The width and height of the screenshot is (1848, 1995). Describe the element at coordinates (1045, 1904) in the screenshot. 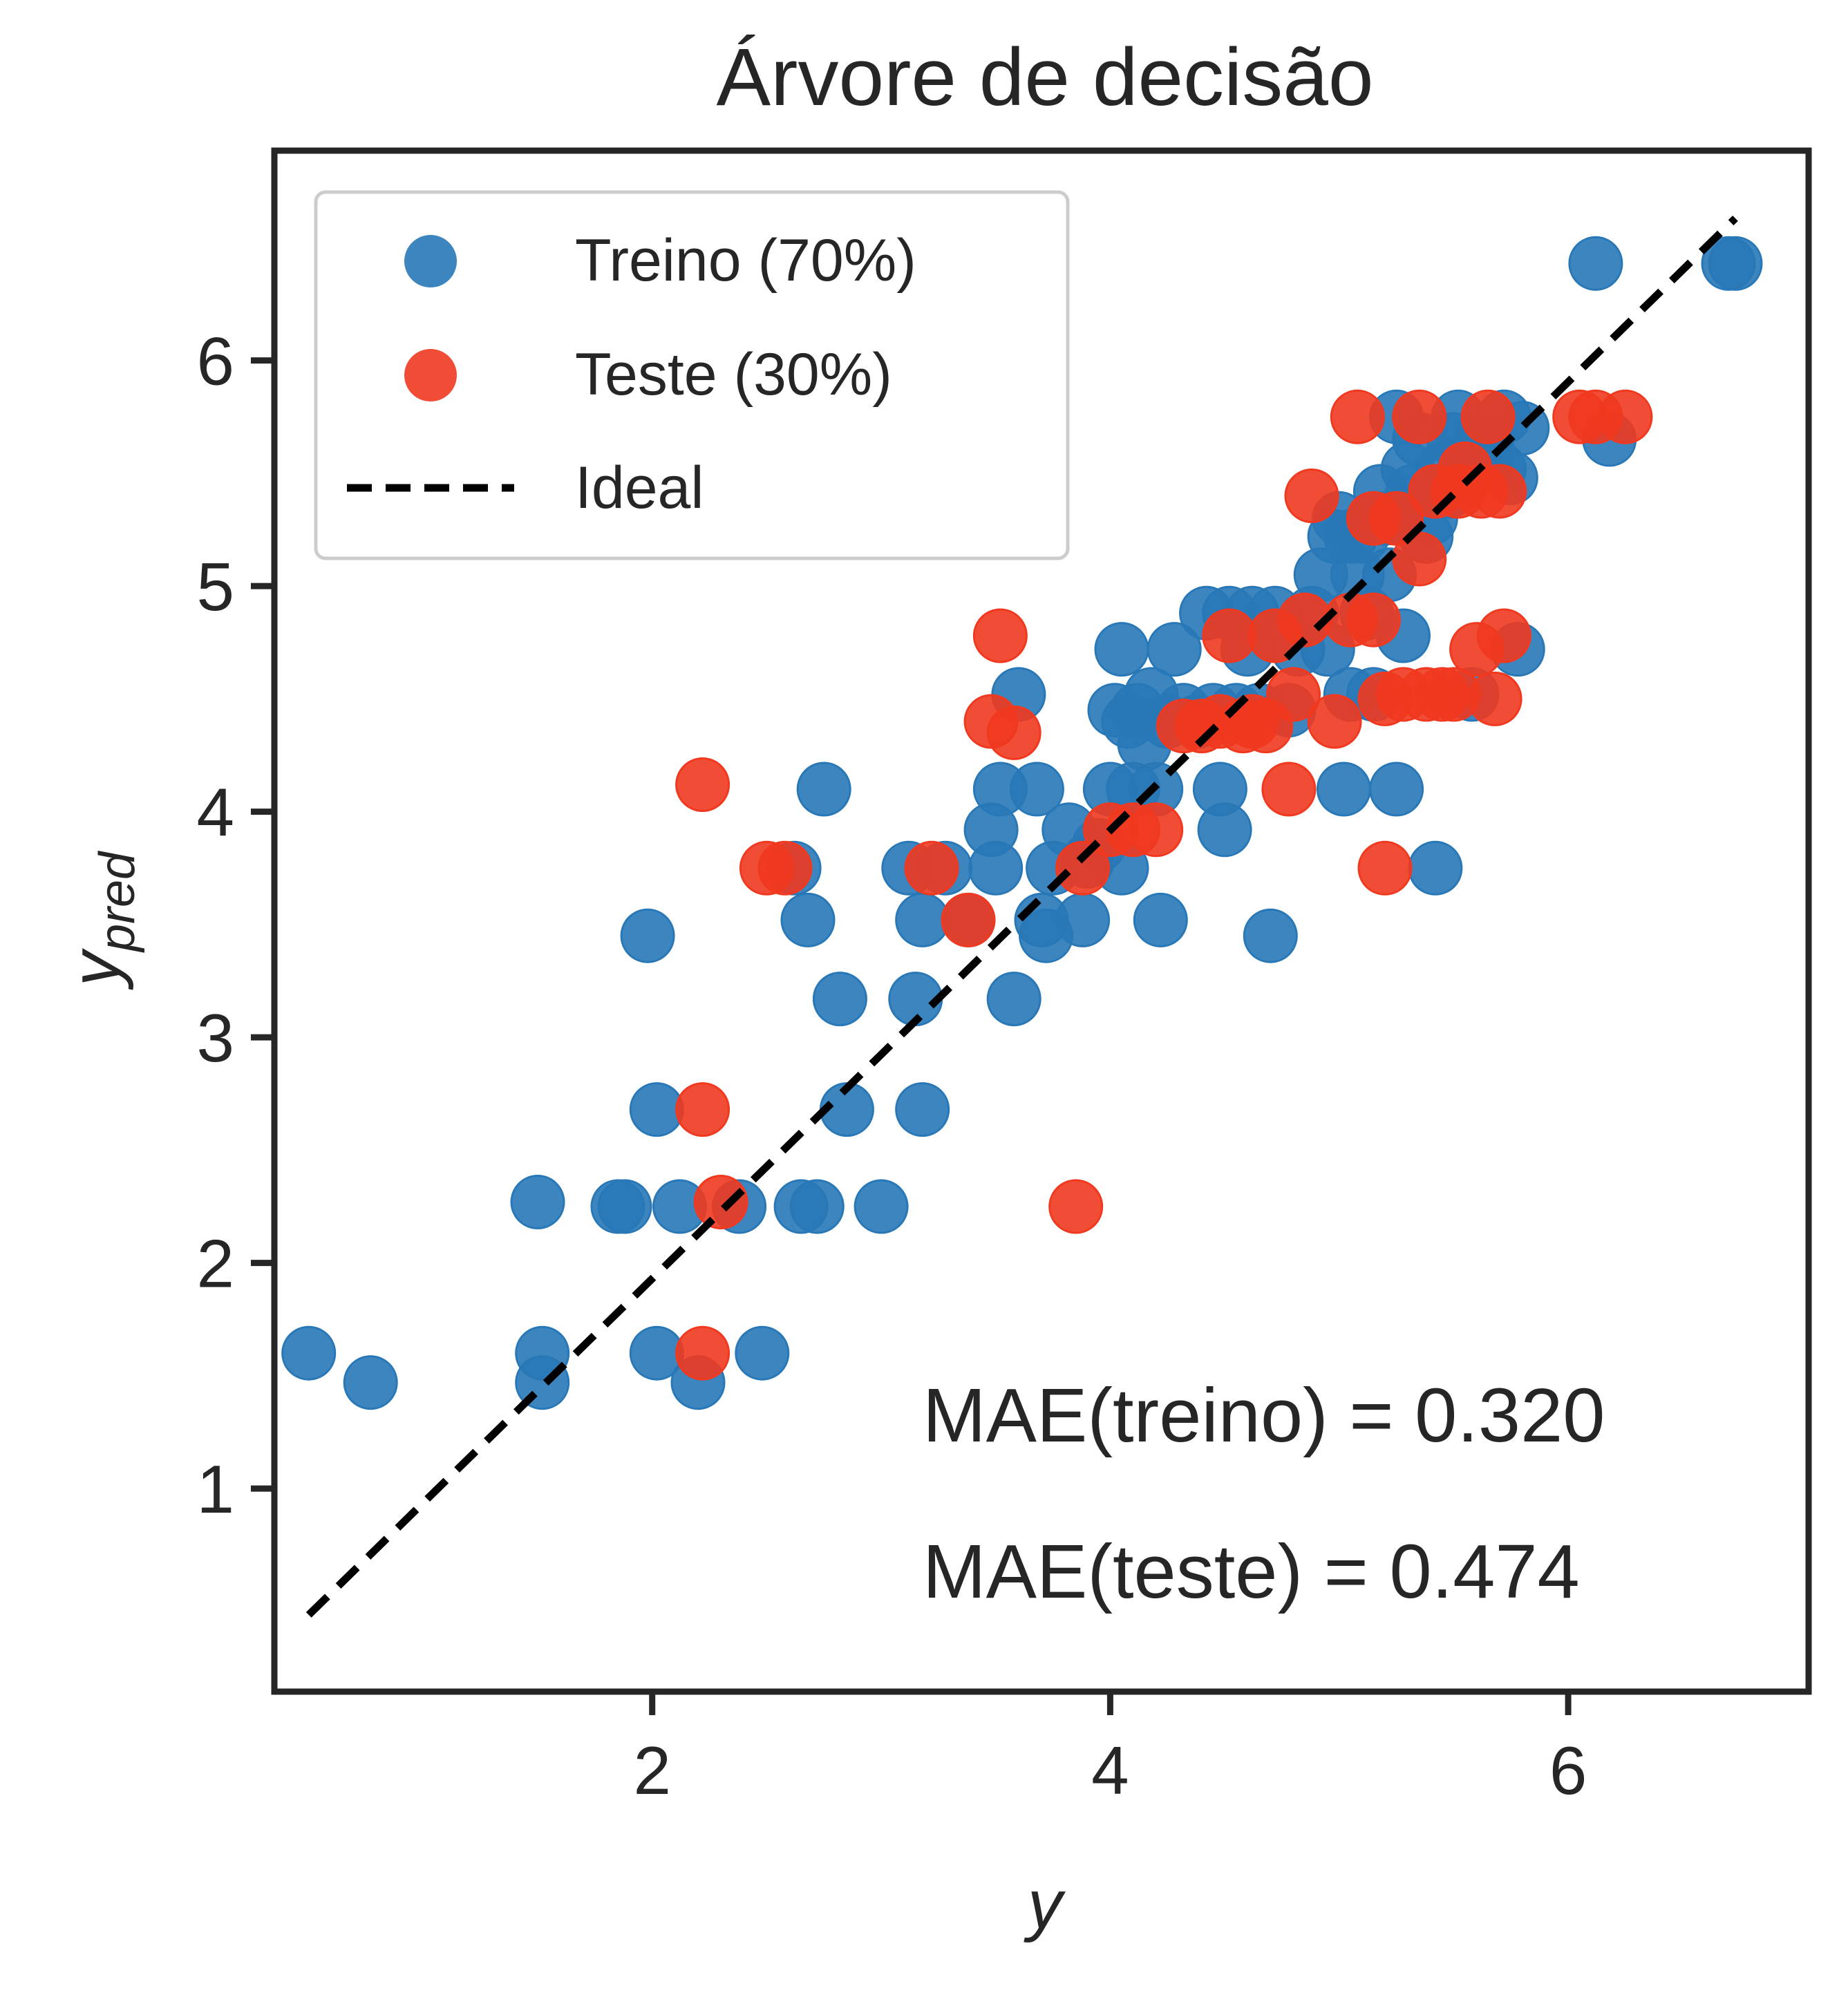

I see `x-axis-label: y` at that location.